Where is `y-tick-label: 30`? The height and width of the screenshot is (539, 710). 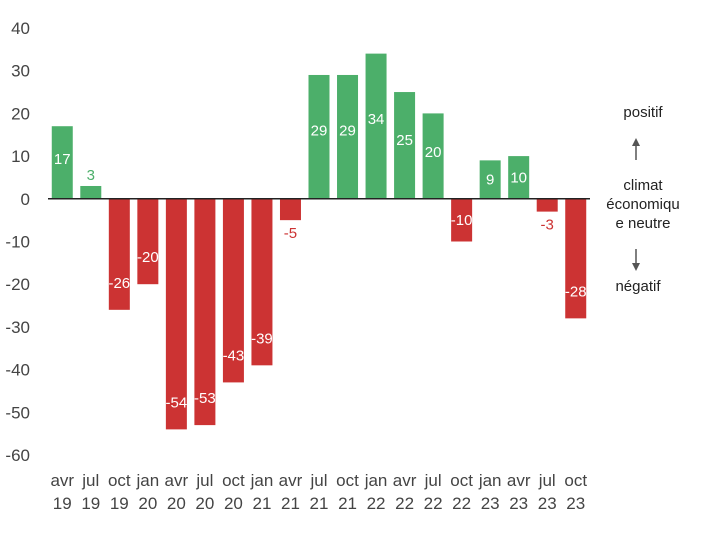
y-tick-label: 30 is located at coordinates (20, 71).